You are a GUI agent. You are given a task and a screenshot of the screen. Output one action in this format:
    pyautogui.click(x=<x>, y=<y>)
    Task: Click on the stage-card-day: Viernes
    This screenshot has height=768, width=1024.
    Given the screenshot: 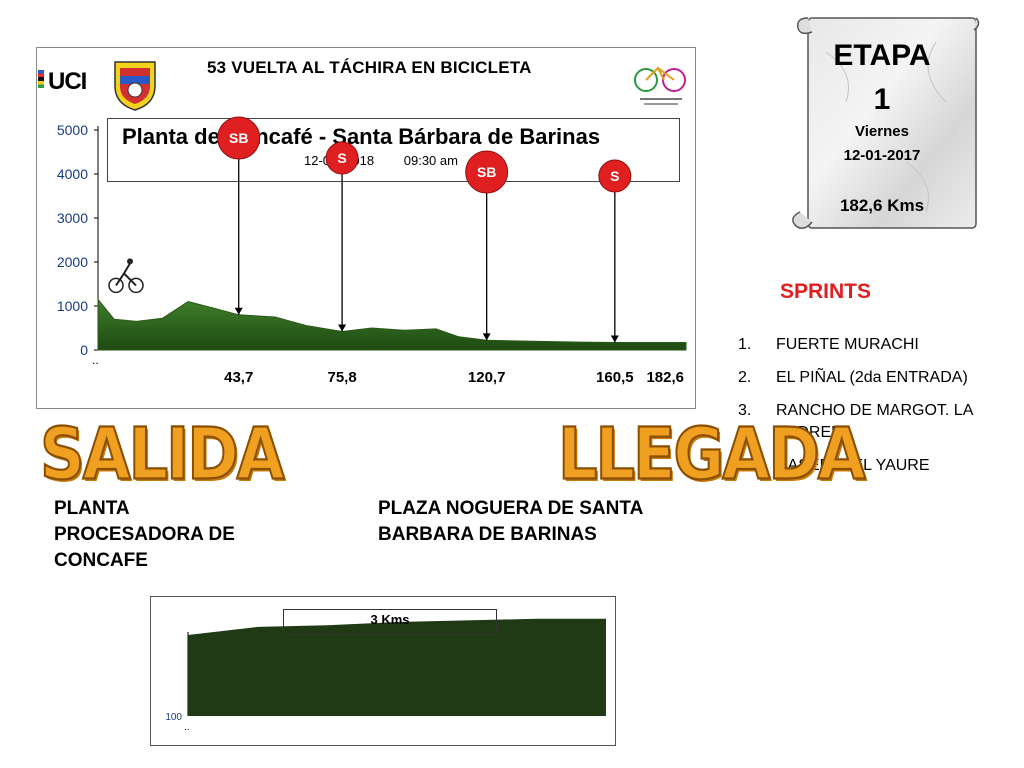 What is the action you would take?
    pyautogui.click(x=882, y=131)
    